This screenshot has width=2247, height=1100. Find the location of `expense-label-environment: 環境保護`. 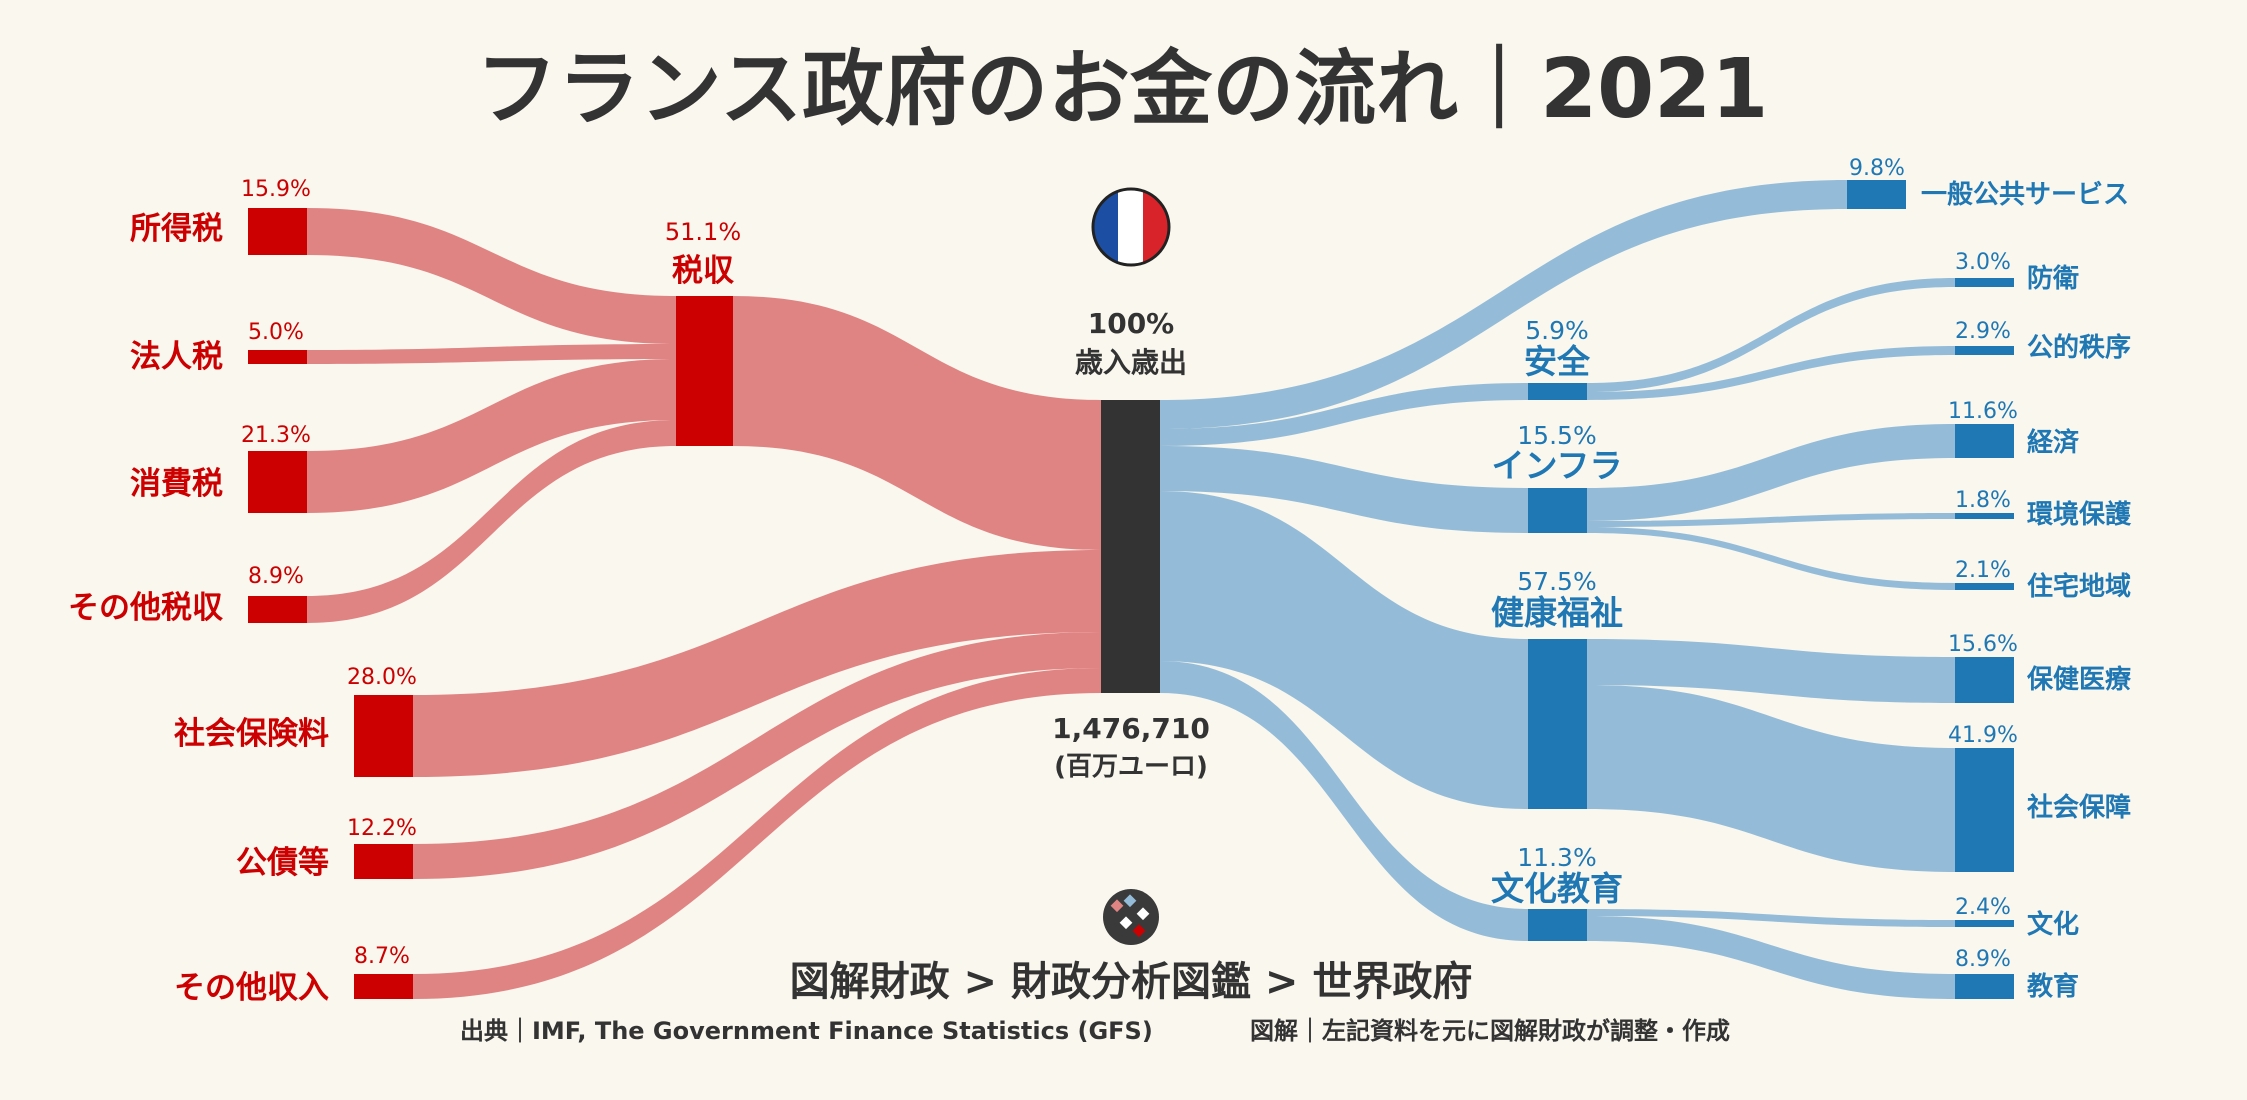

expense-label-environment: 環境保護 is located at coordinates (2079, 514).